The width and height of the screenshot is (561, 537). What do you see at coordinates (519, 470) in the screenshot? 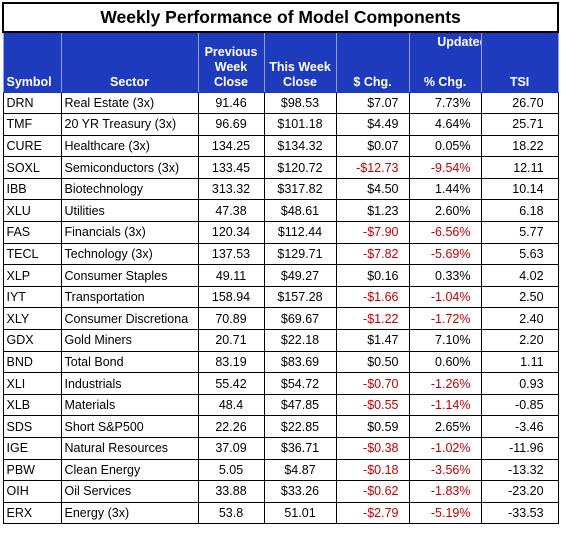
I see `tsi-cell: -13.32` at bounding box center [519, 470].